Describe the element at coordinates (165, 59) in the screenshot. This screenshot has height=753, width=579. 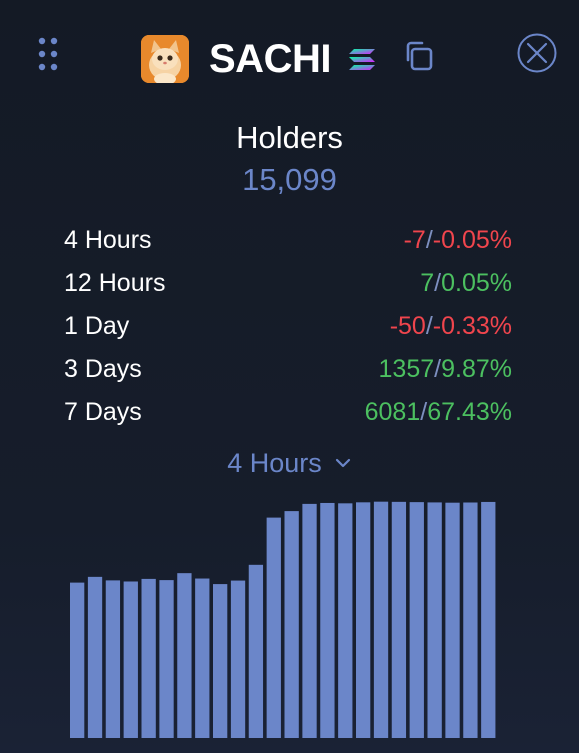
I see `cat-avatar-icon` at that location.